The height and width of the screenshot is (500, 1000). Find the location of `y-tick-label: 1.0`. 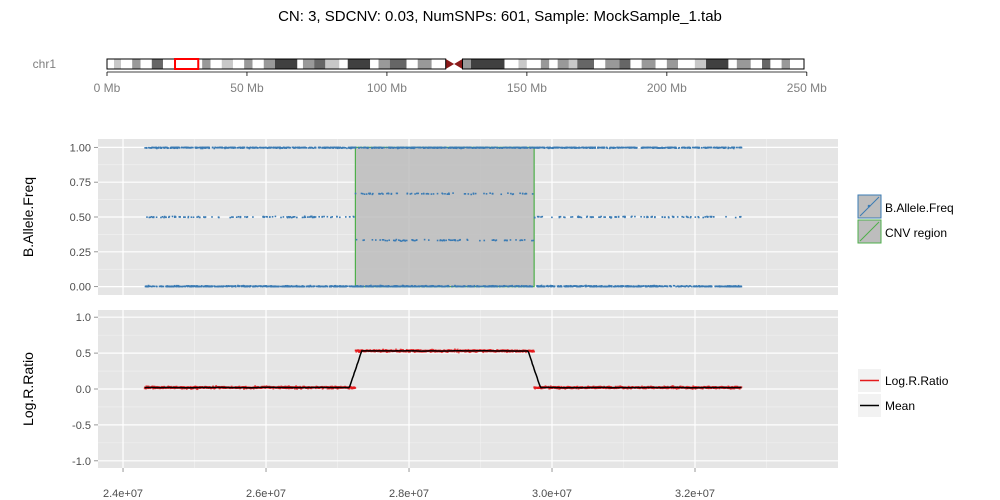

y-tick-label: 1.0 is located at coordinates (83, 318).